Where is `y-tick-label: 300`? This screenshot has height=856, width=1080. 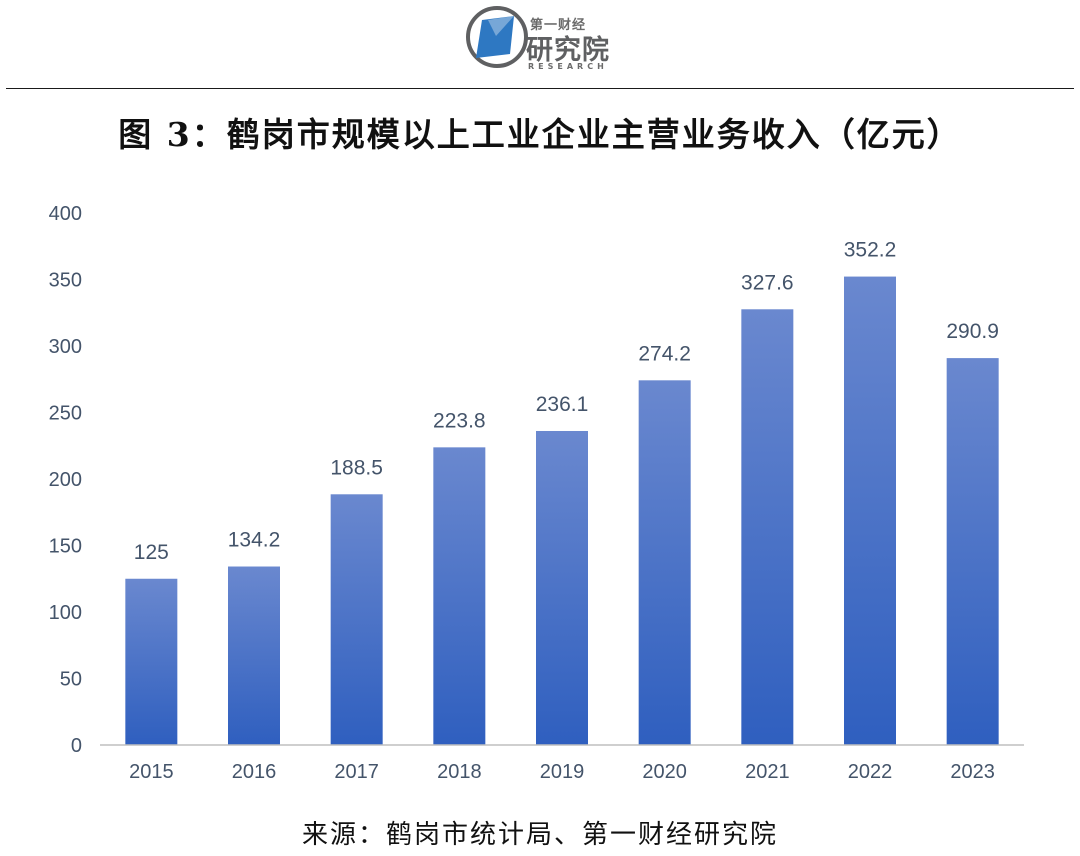
y-tick-label: 300 is located at coordinates (65, 347).